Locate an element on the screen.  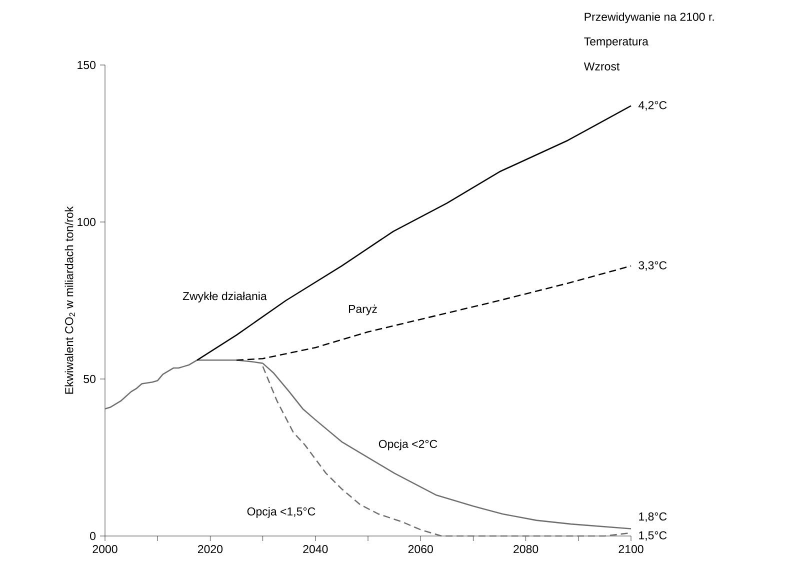
x-tick-label: 2100 is located at coordinates (631, 549).